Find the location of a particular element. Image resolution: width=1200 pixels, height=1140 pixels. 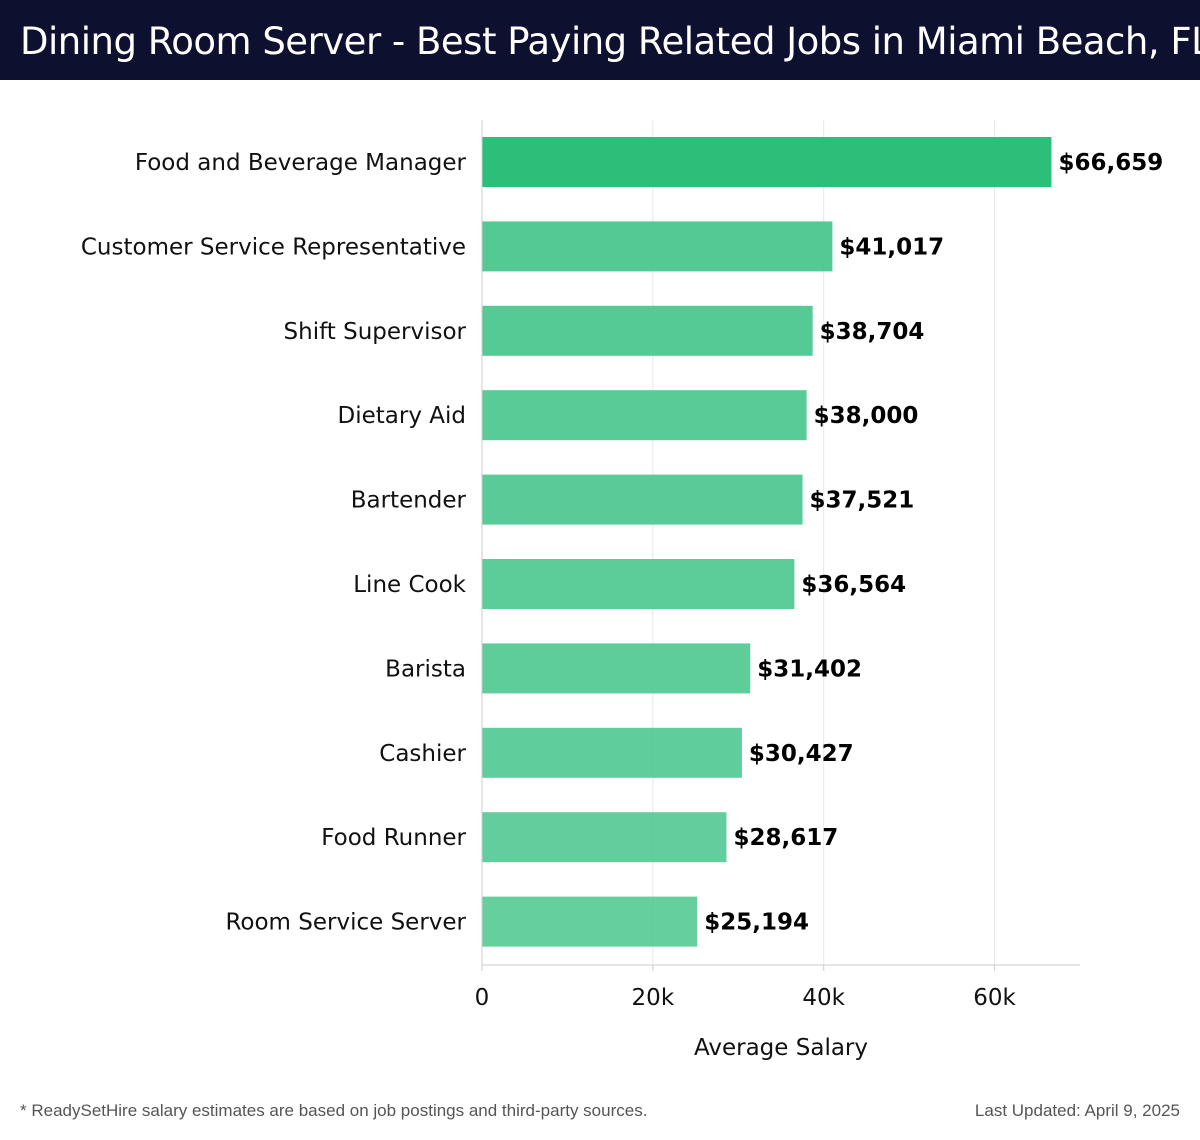

value-label: $38,704 is located at coordinates (872, 332).